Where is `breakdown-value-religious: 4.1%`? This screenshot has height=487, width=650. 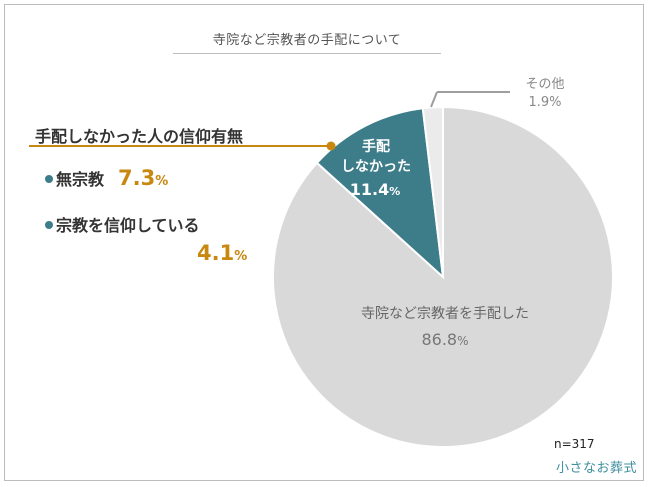
breakdown-value-religious: 4.1% is located at coordinates (222, 253).